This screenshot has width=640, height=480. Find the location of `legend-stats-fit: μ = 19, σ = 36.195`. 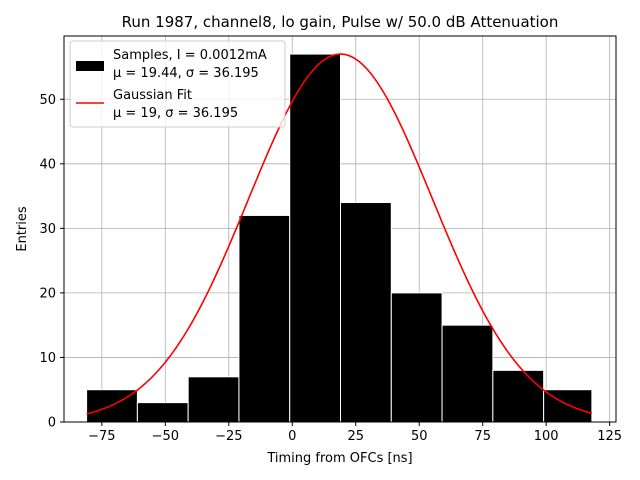

legend-stats-fit: μ = 19, σ = 36.195 is located at coordinates (175, 113).